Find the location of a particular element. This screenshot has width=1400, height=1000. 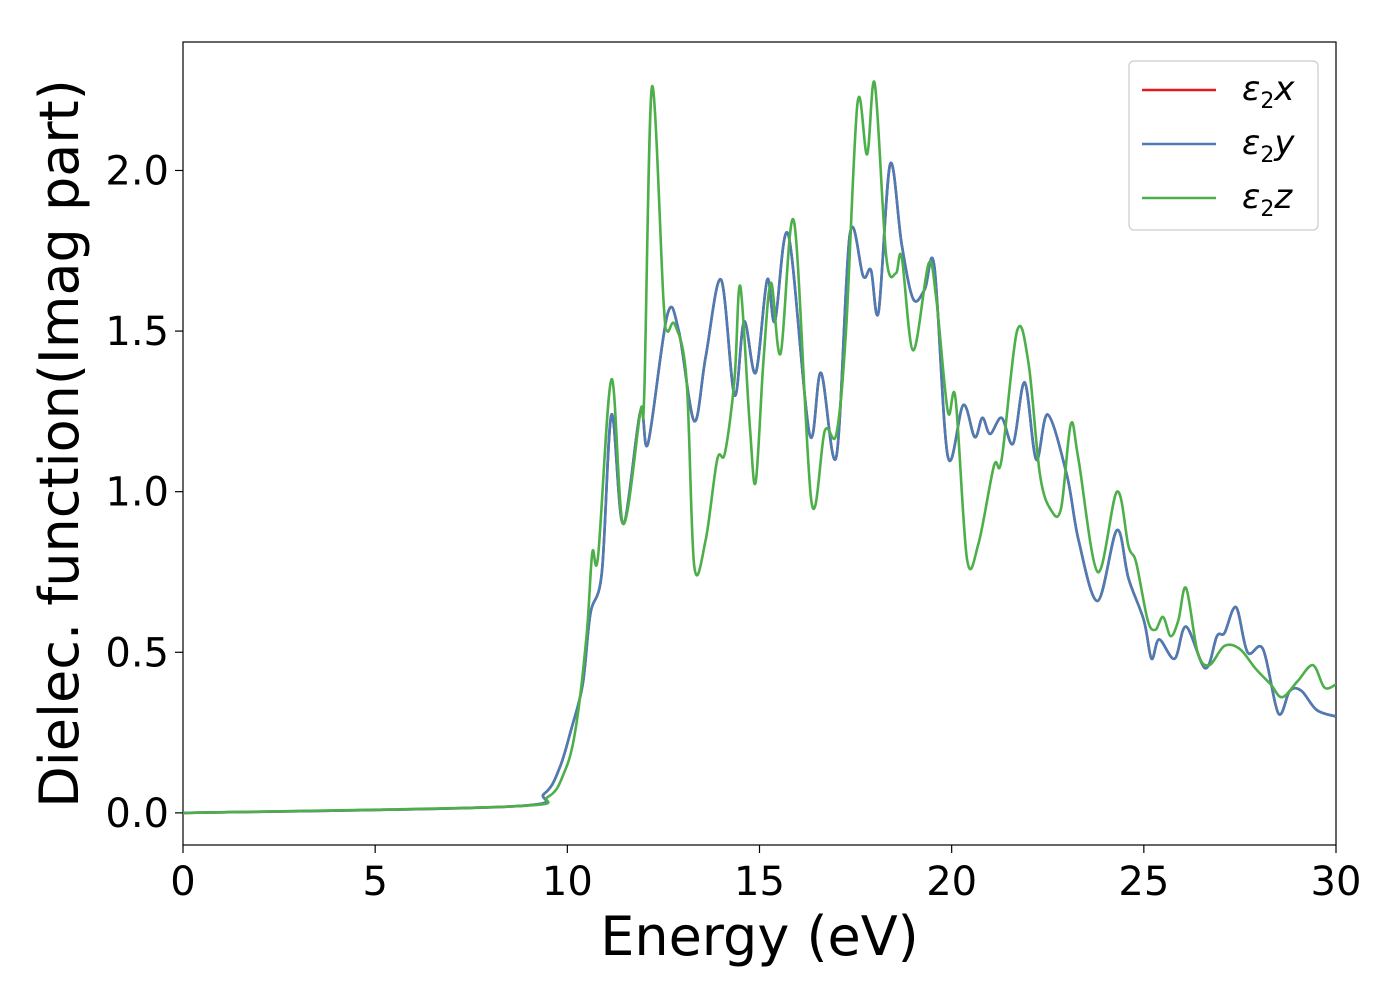

legend-label-z: ε2z is located at coordinates (1267, 199).